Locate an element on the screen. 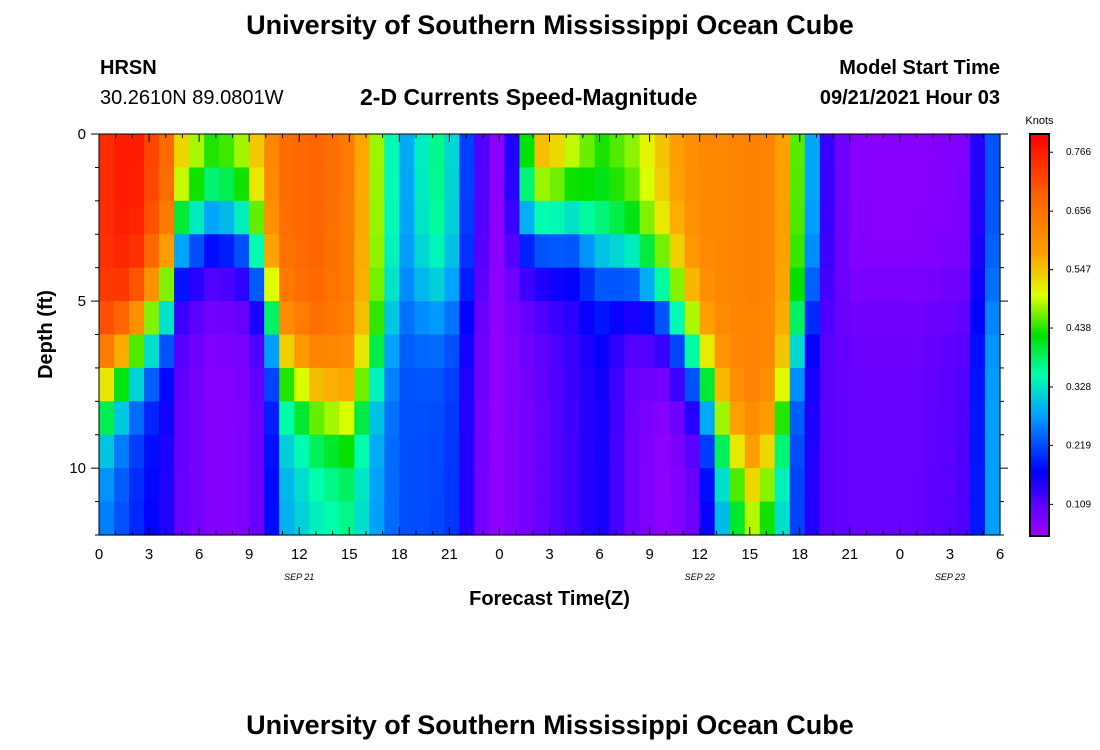 The image size is (1100, 750). x-tick-label: 12 is located at coordinates (699, 554).